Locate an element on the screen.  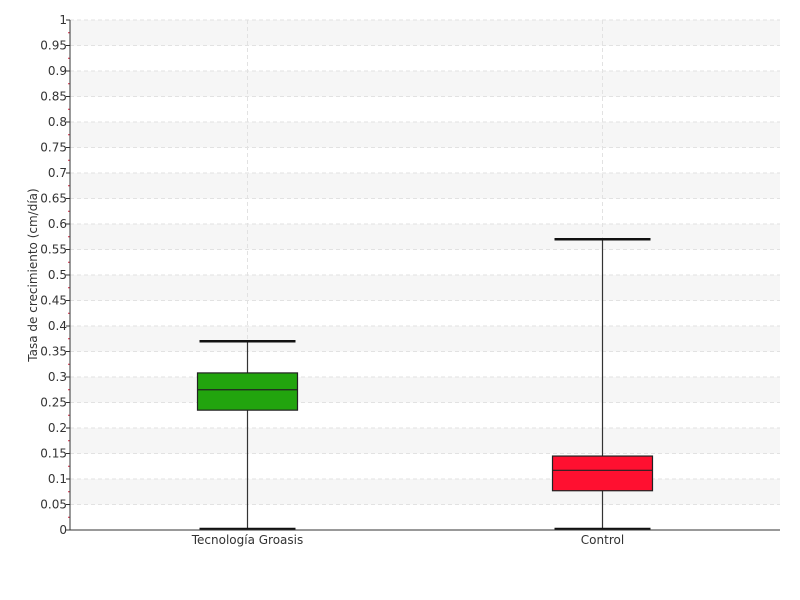
y-tick-label: 0.25 is located at coordinates (53, 403).